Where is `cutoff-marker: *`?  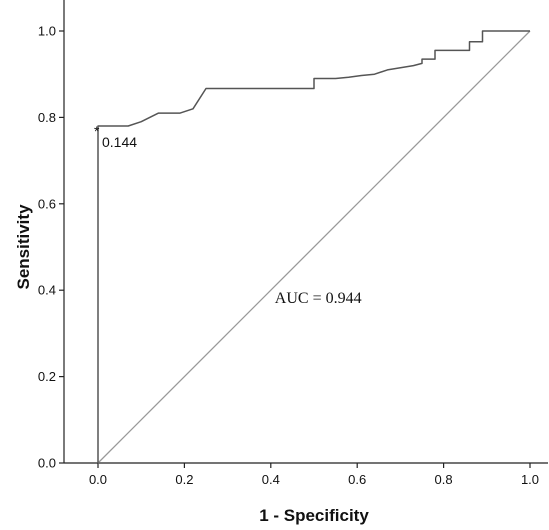 cutoff-marker: * is located at coordinates (97, 131).